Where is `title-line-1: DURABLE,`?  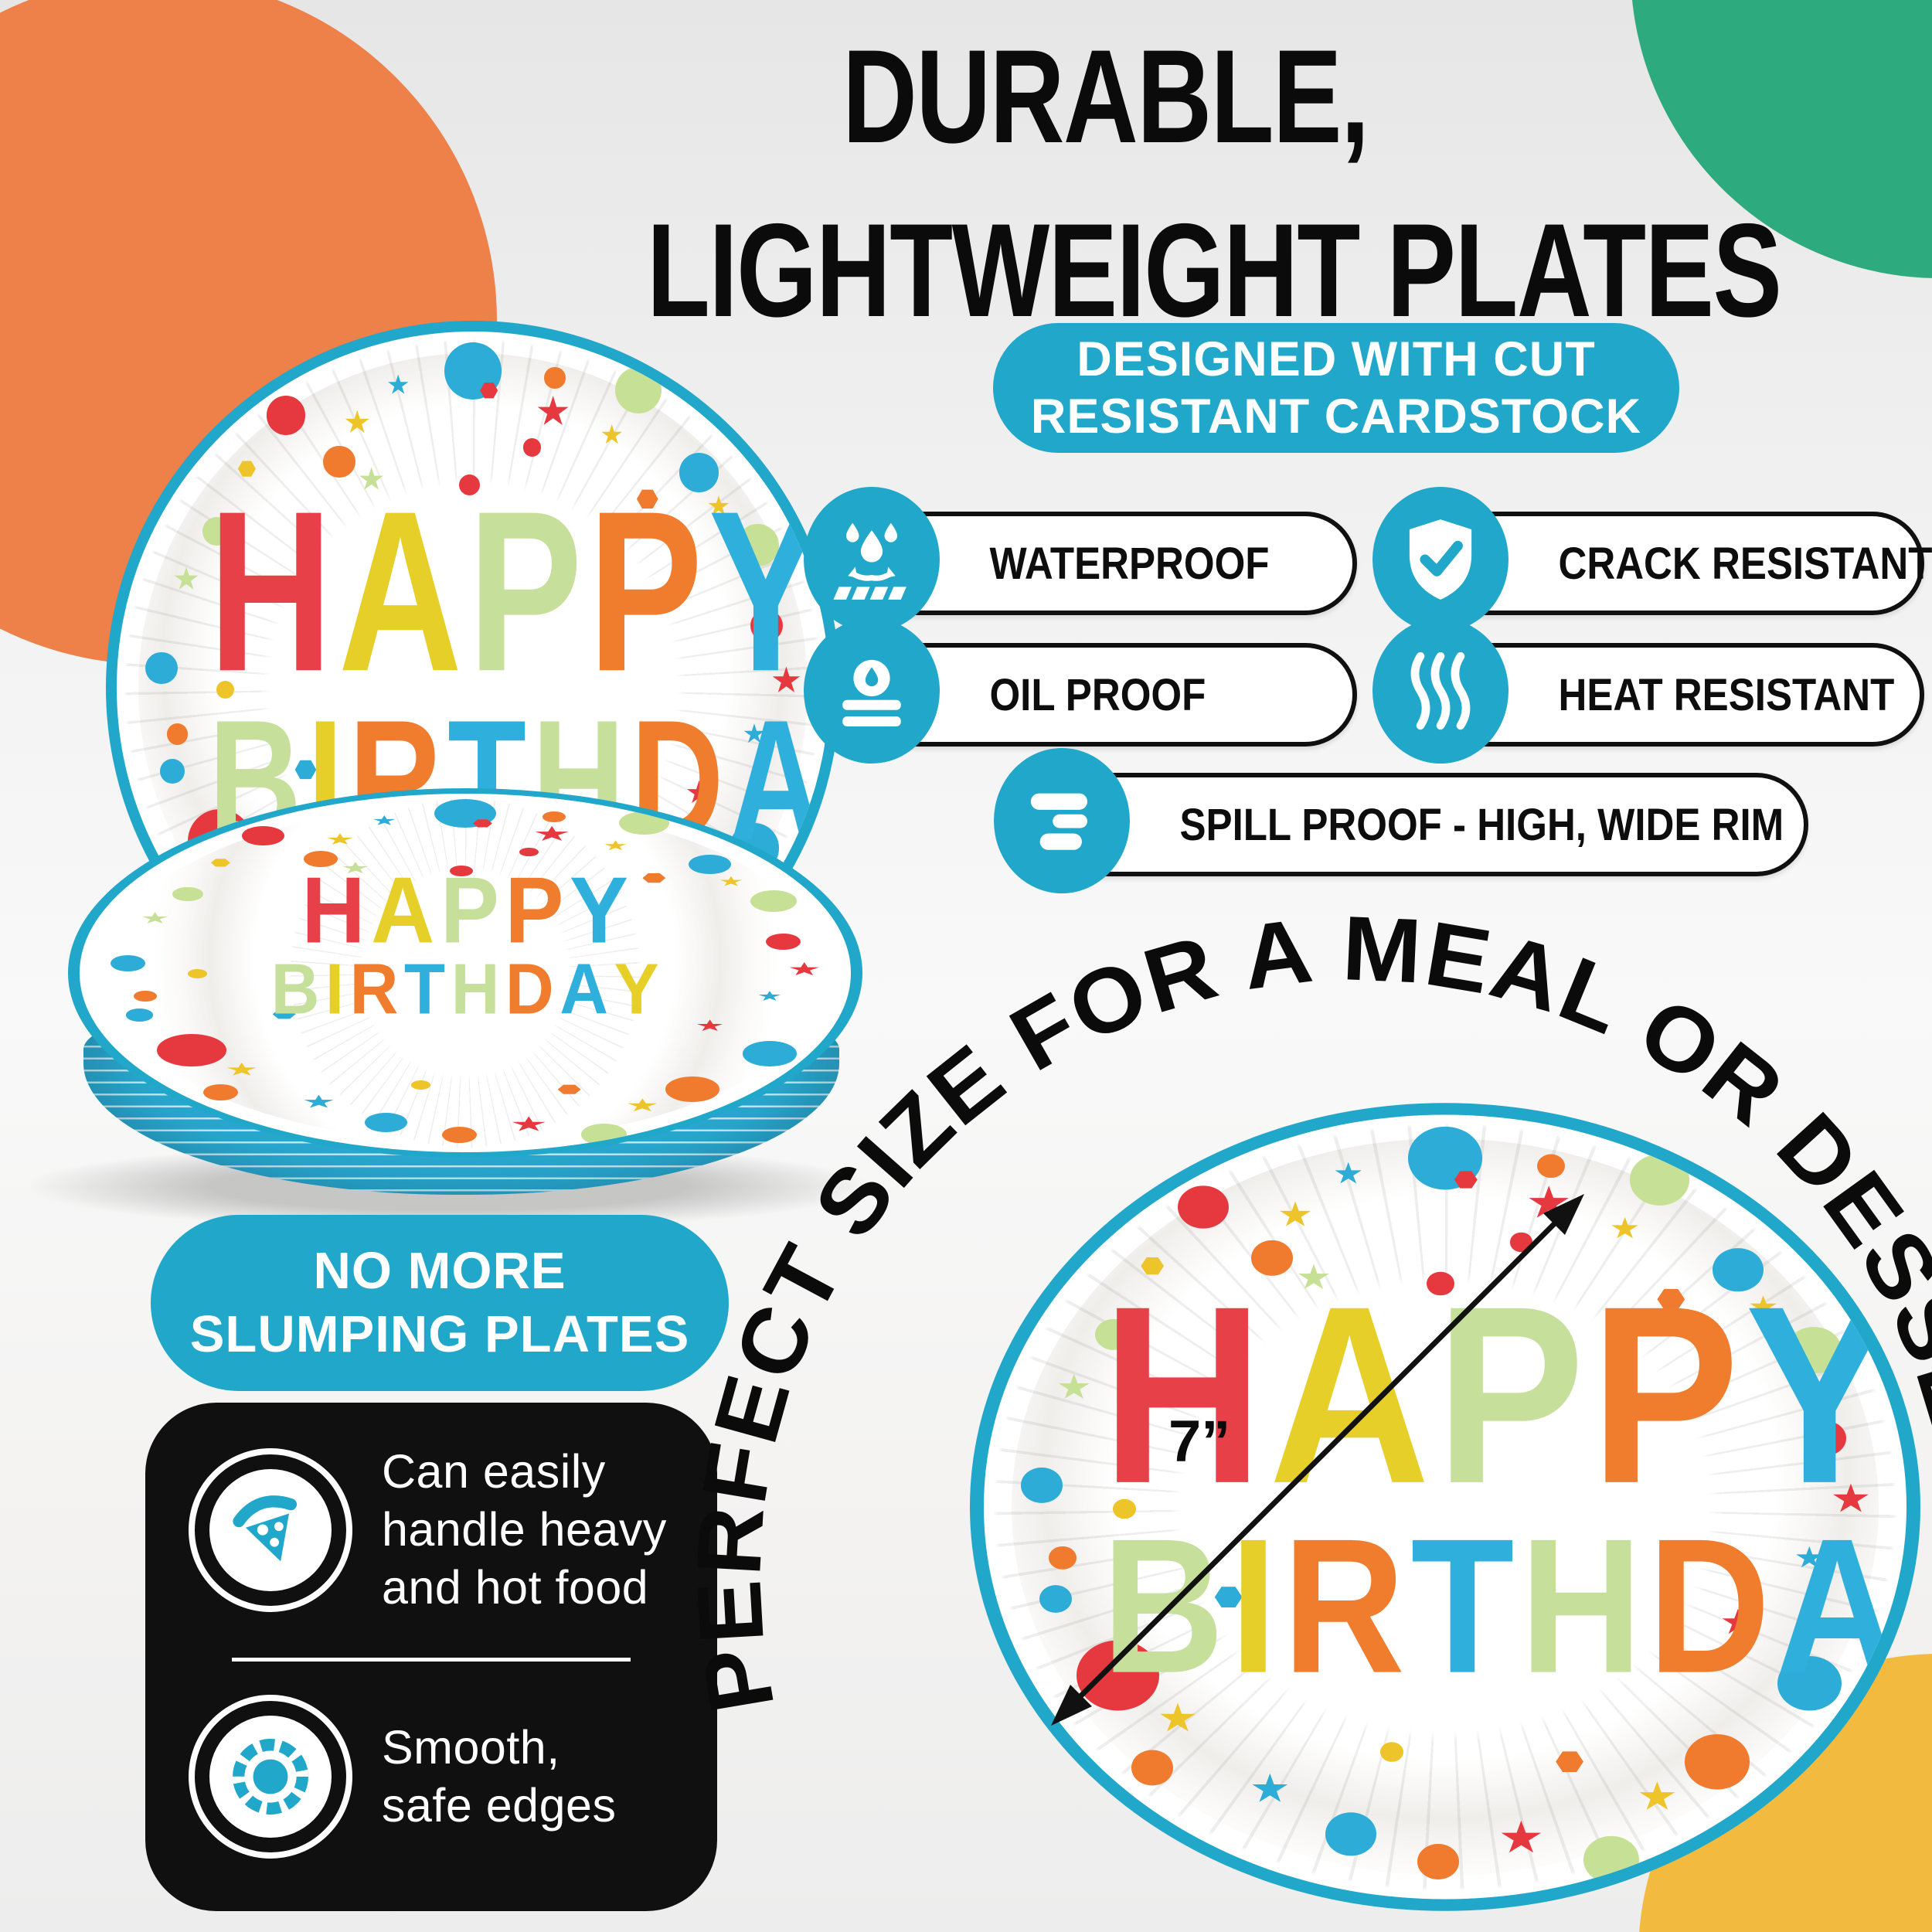 title-line-1: DURABLE, is located at coordinates (1106, 97).